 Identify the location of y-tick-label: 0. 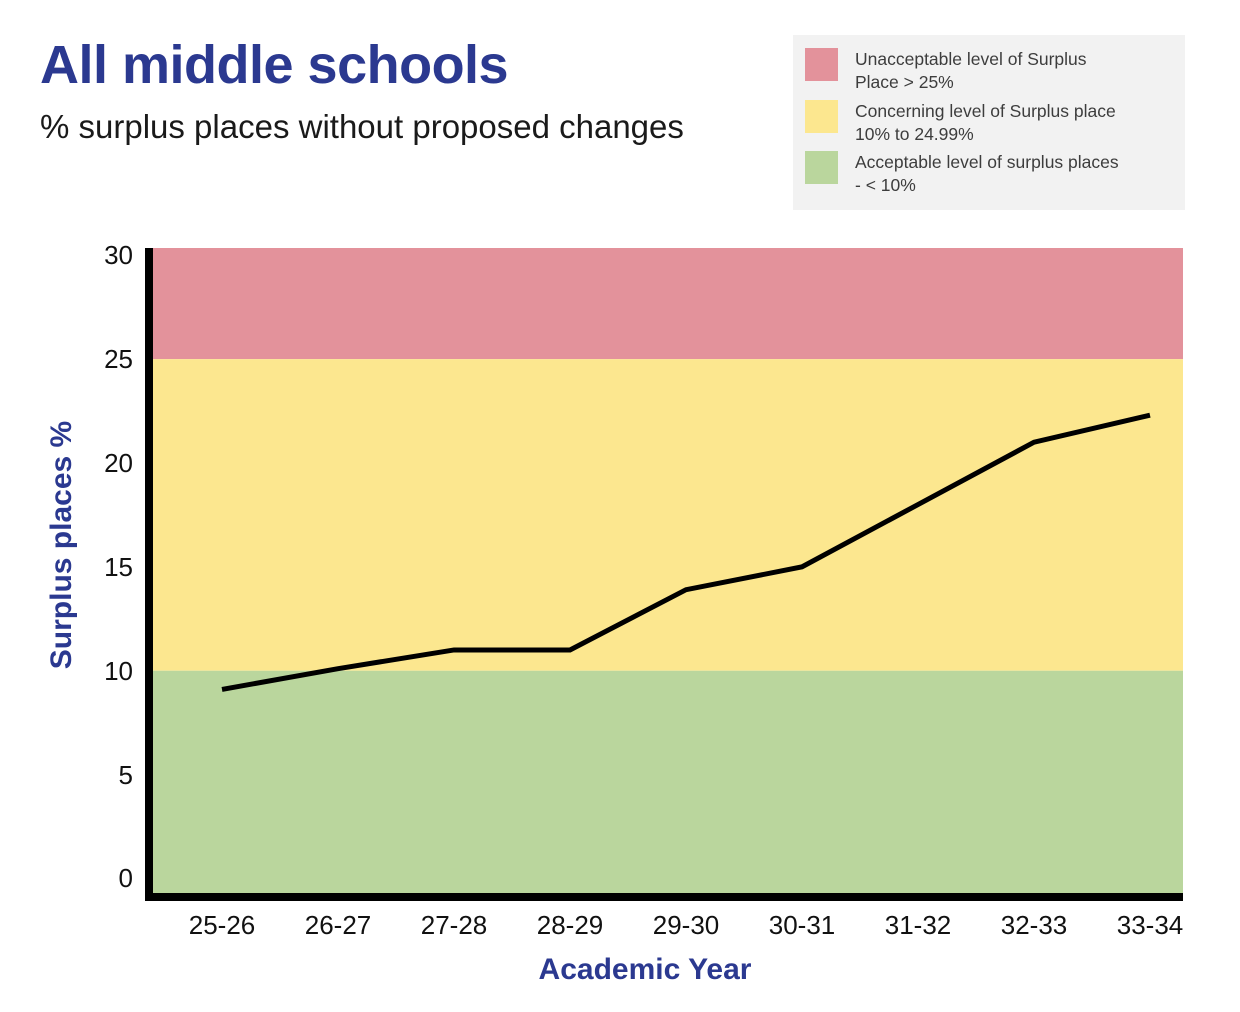
(125, 878).